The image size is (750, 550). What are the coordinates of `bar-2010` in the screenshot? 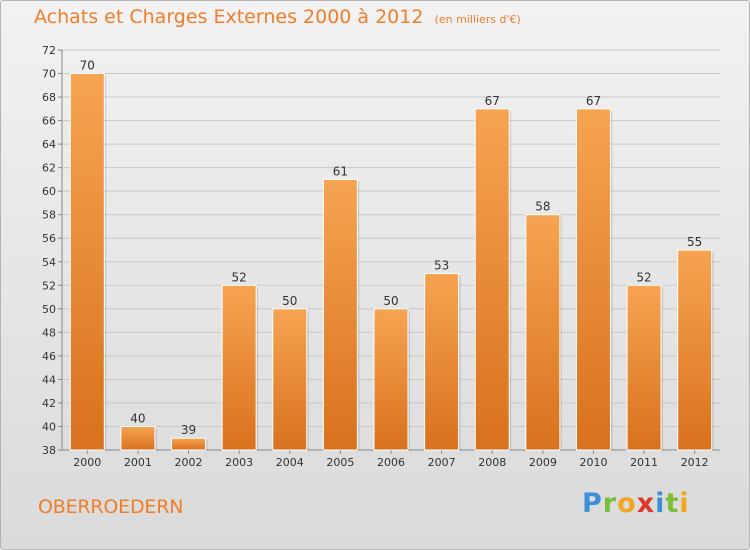 It's located at (593, 279).